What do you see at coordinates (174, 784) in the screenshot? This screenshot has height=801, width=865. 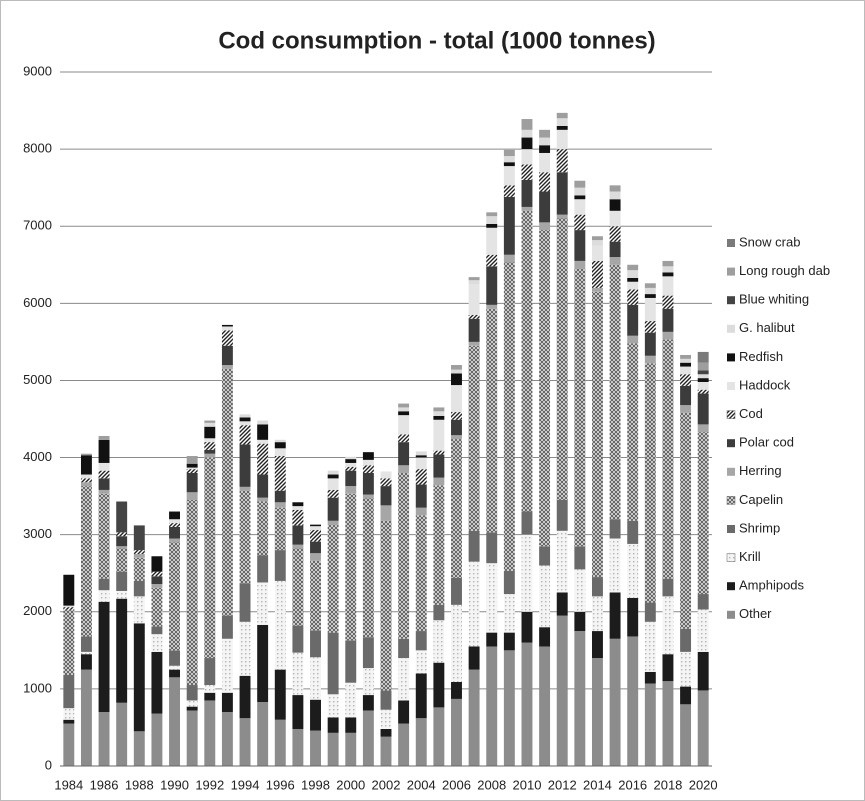 I see `x-tick-label: 1990` at bounding box center [174, 784].